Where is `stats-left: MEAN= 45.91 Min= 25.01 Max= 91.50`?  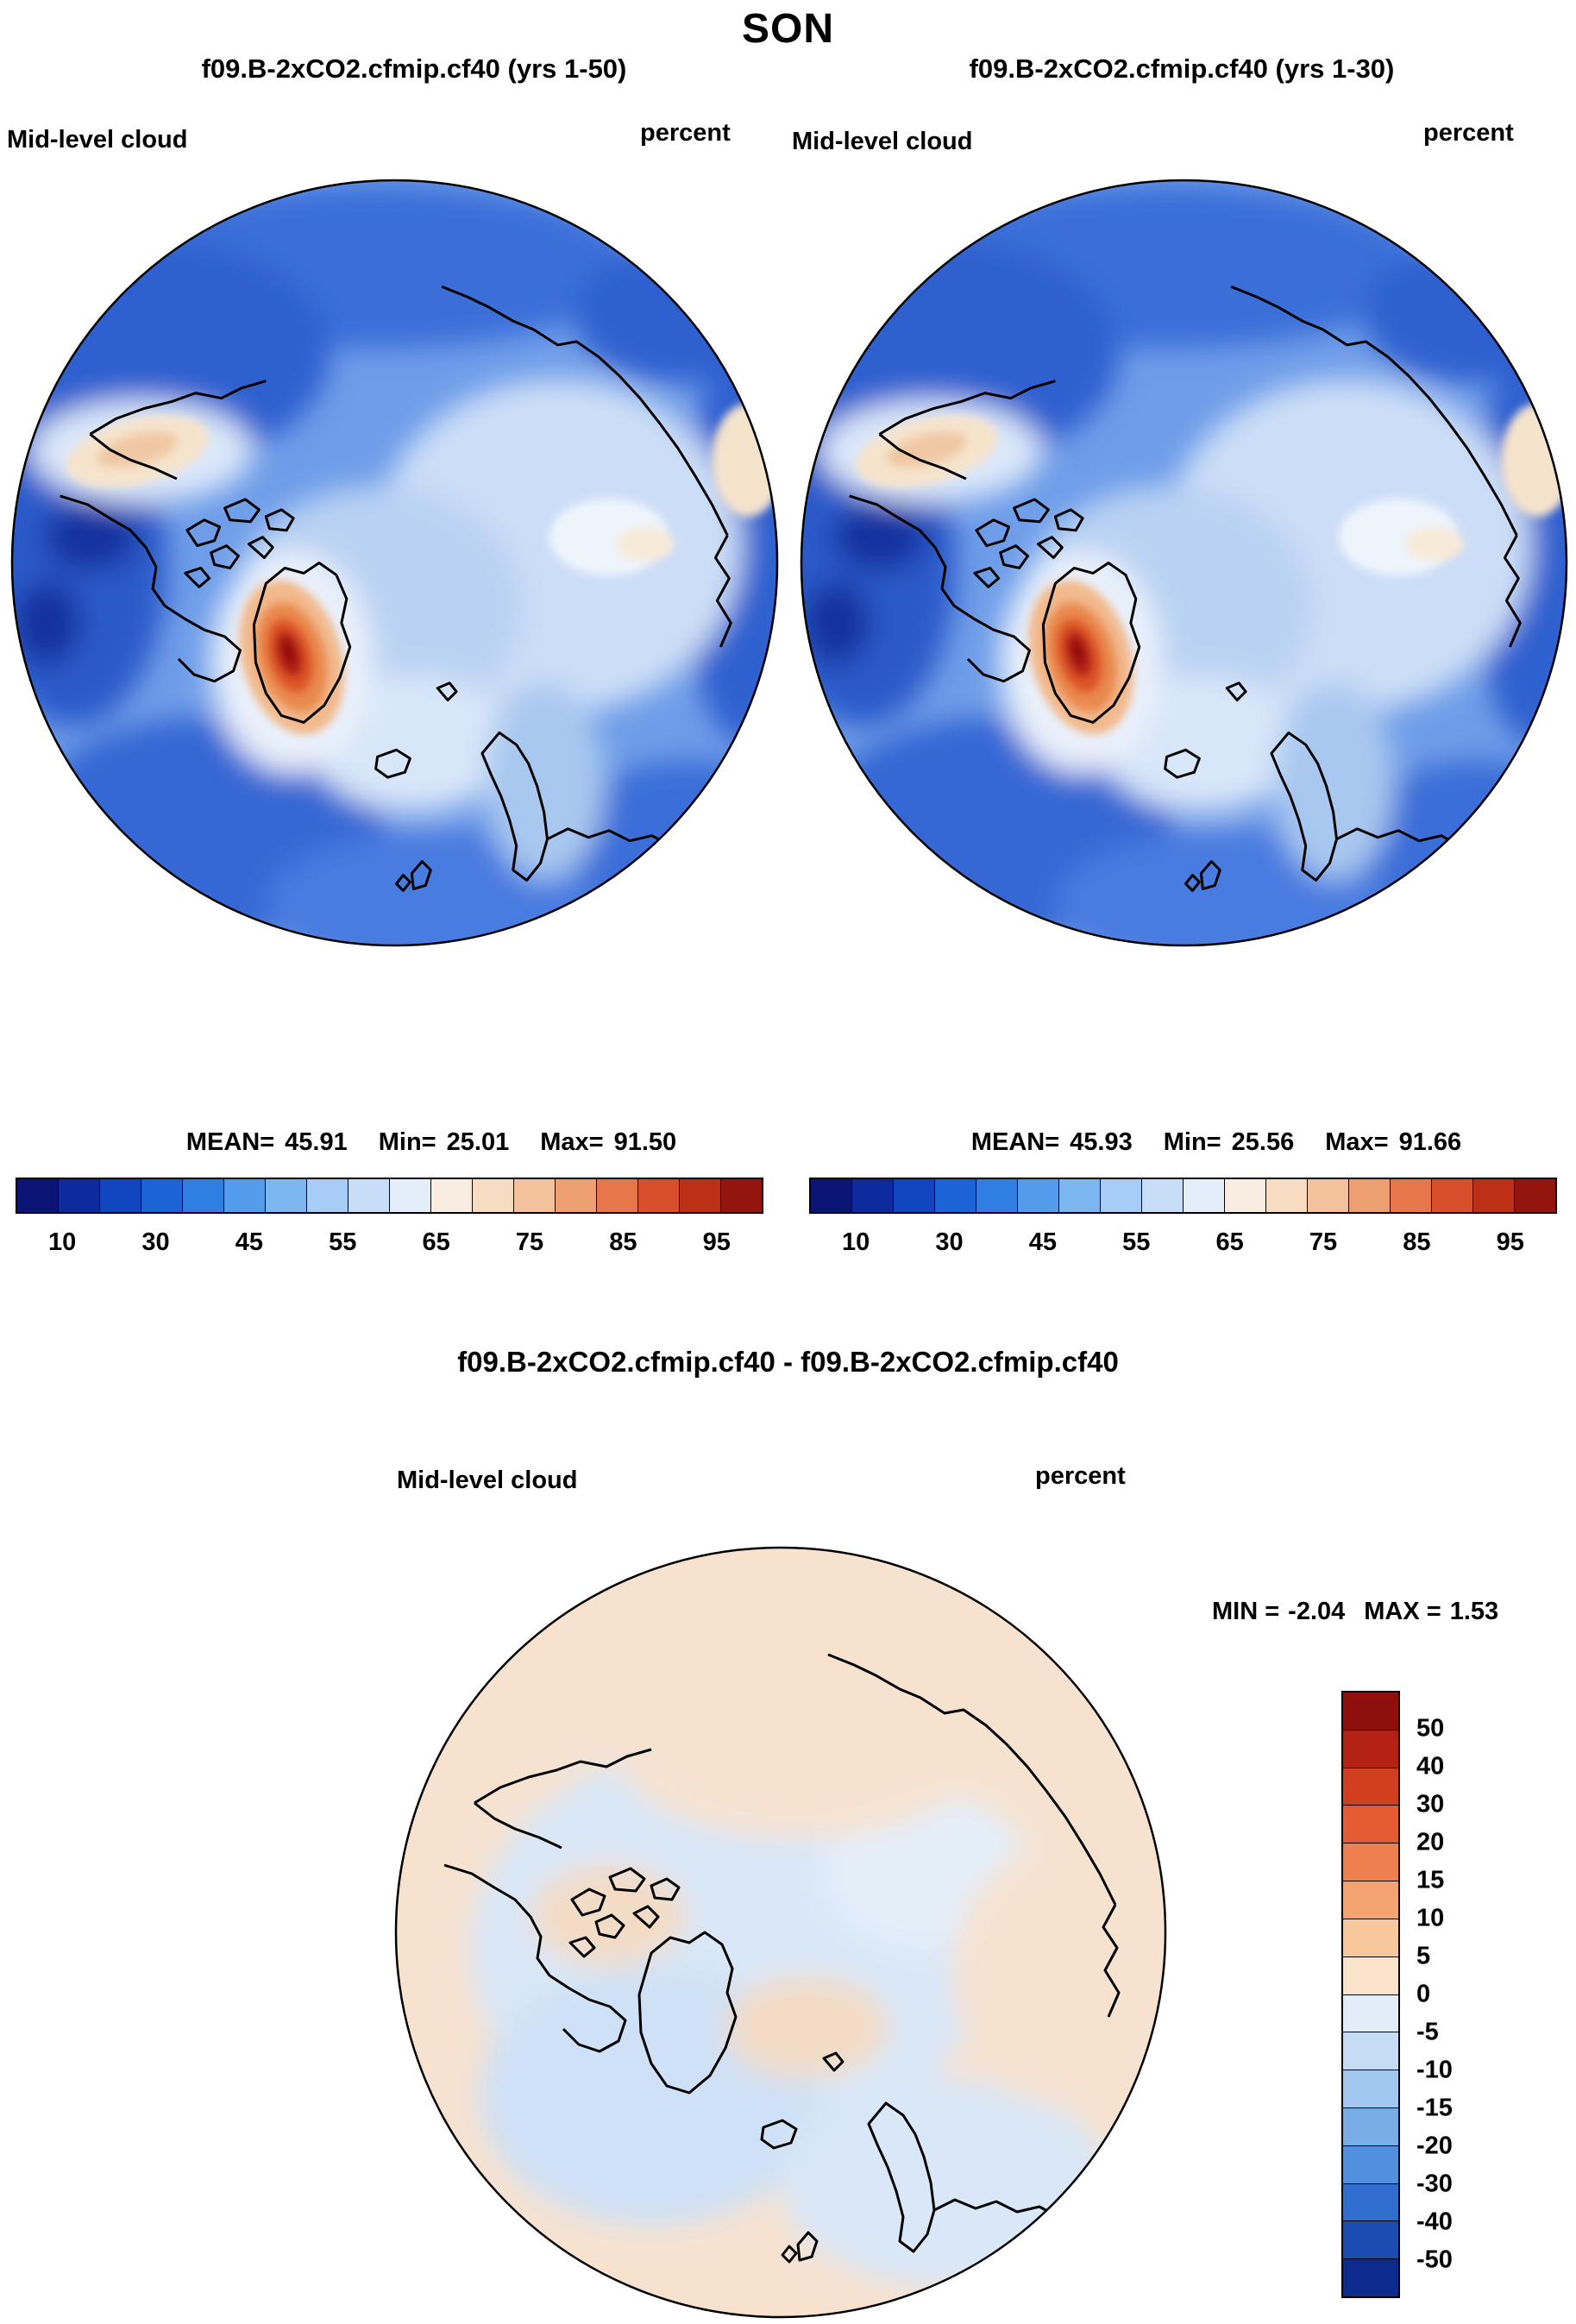 stats-left: MEAN= 45.91 Min= 25.01 Max= 91.50 is located at coordinates (431, 1142).